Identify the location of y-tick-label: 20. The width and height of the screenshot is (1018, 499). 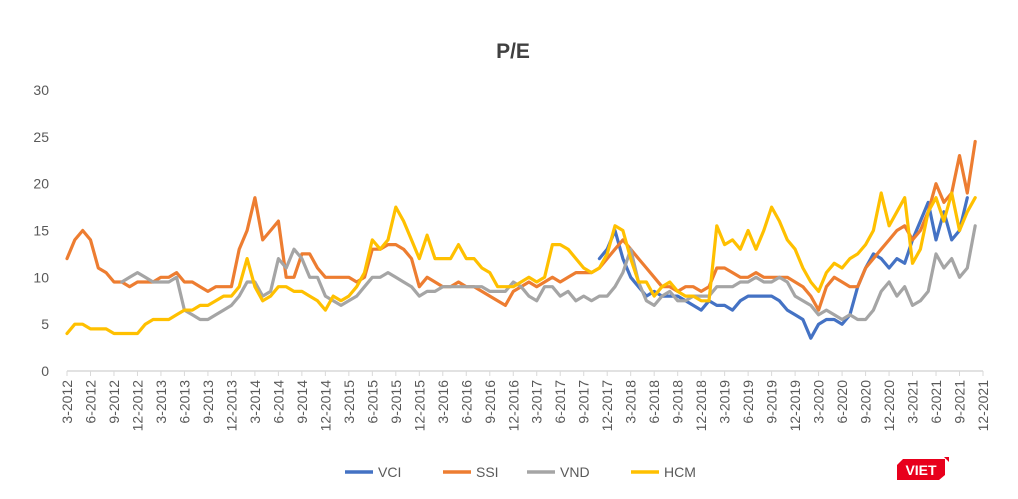
(41, 184).